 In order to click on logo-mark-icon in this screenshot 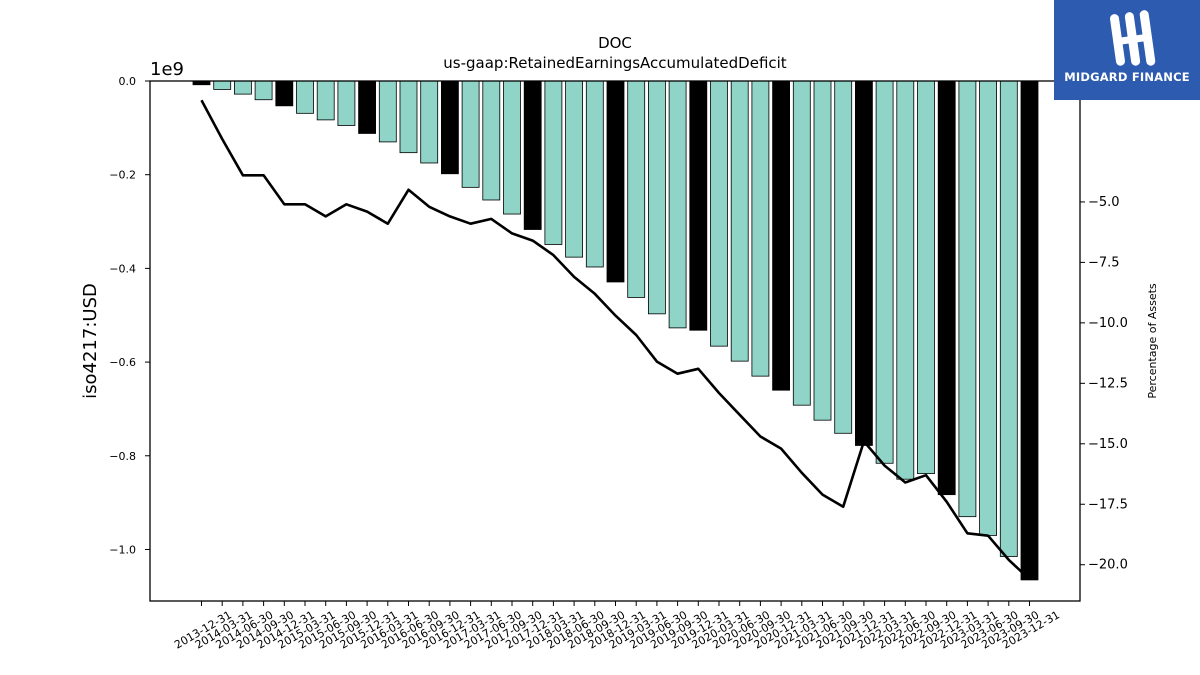, I will do `click(1133, 38)`.